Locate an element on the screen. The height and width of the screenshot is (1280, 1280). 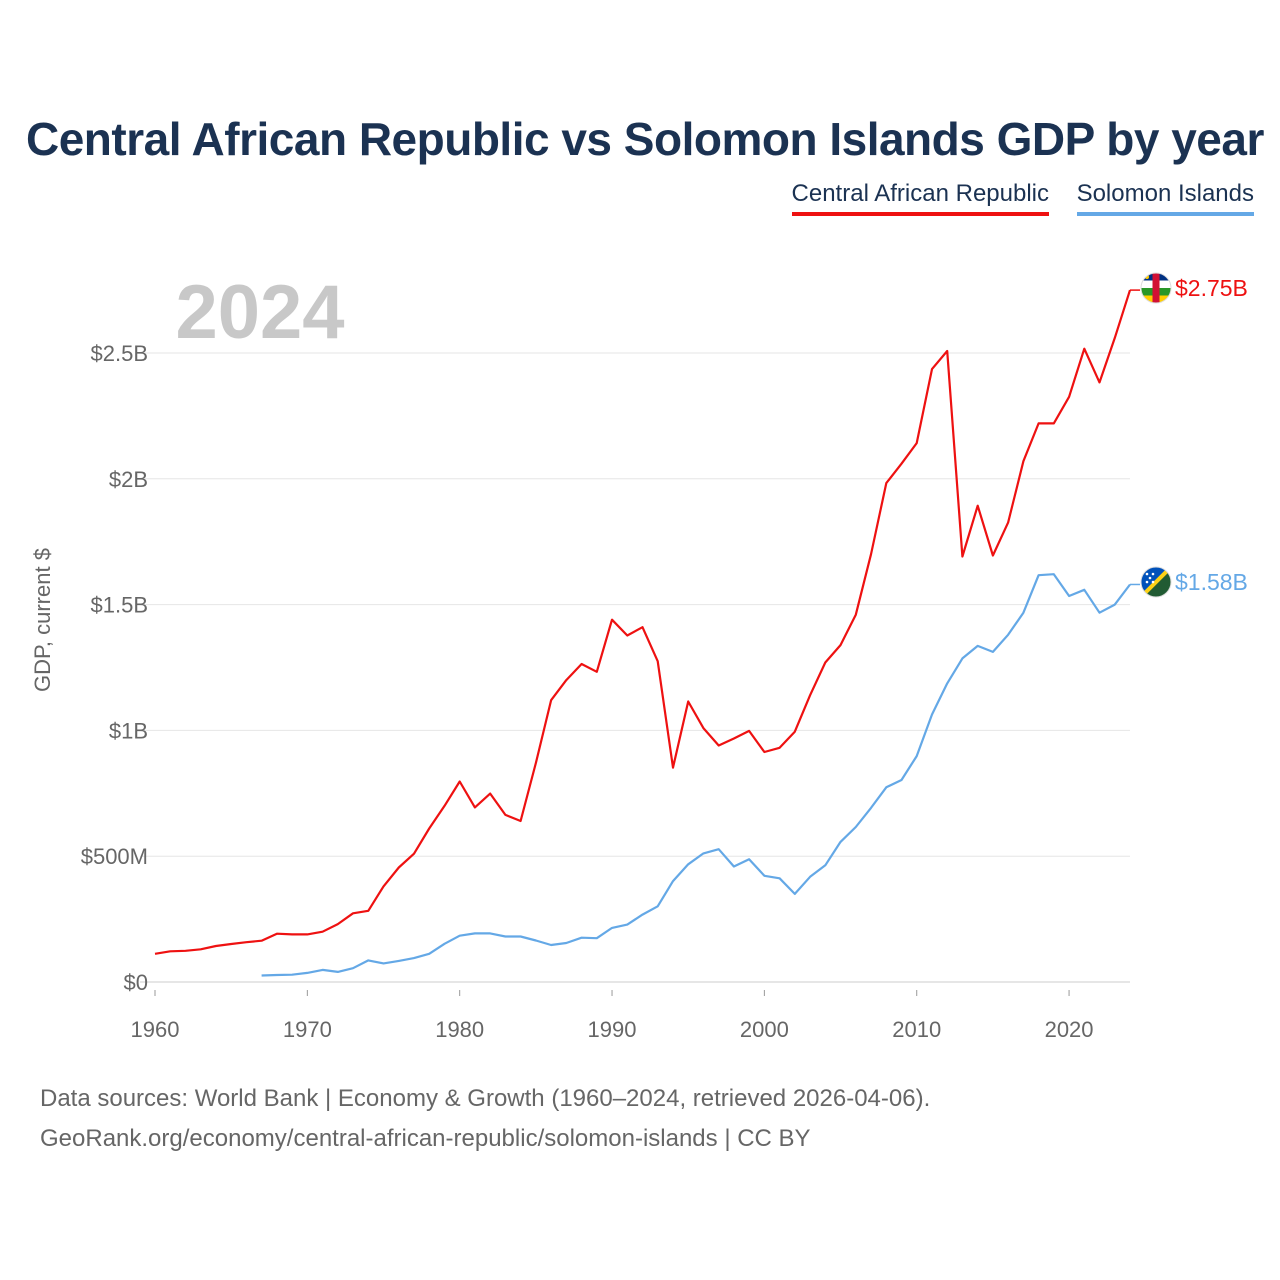
x-tick-label: 2010 is located at coordinates (916, 1029).